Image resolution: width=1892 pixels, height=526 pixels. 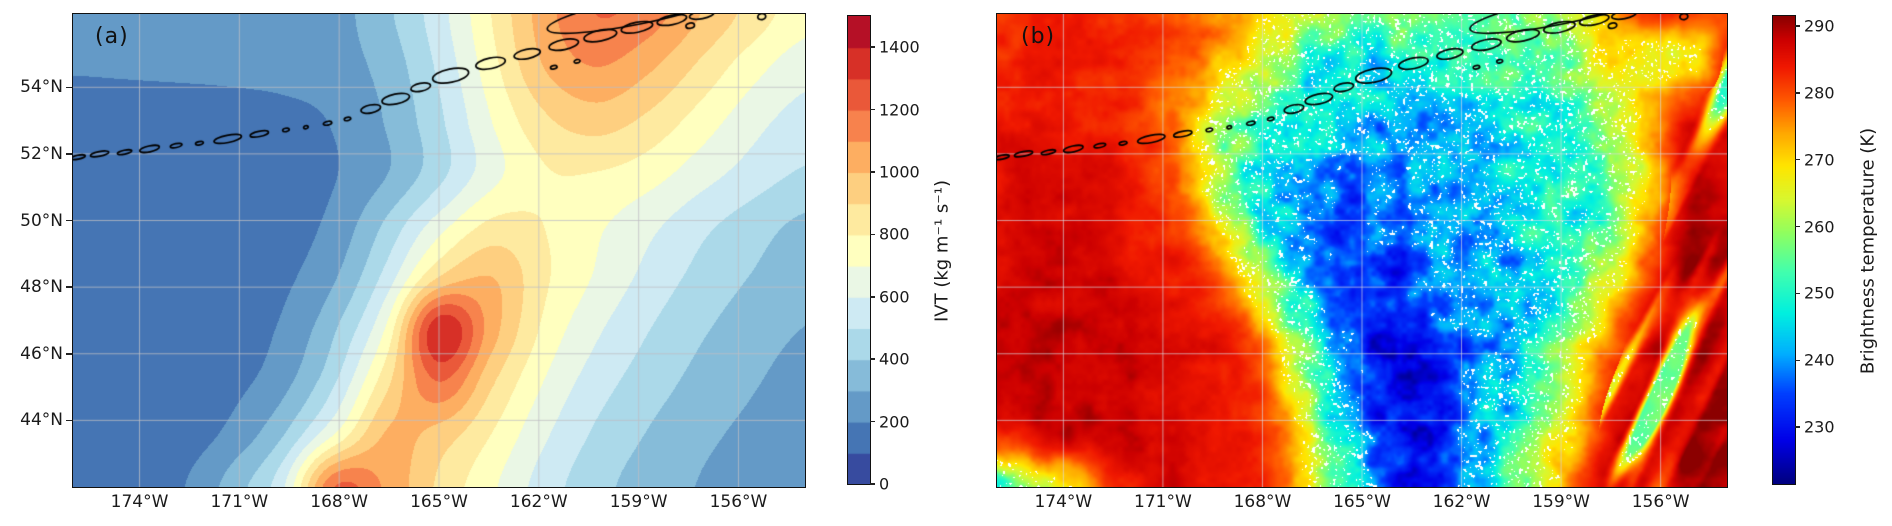 I want to click on y-tick-label: 52°N, so click(x=41, y=153).